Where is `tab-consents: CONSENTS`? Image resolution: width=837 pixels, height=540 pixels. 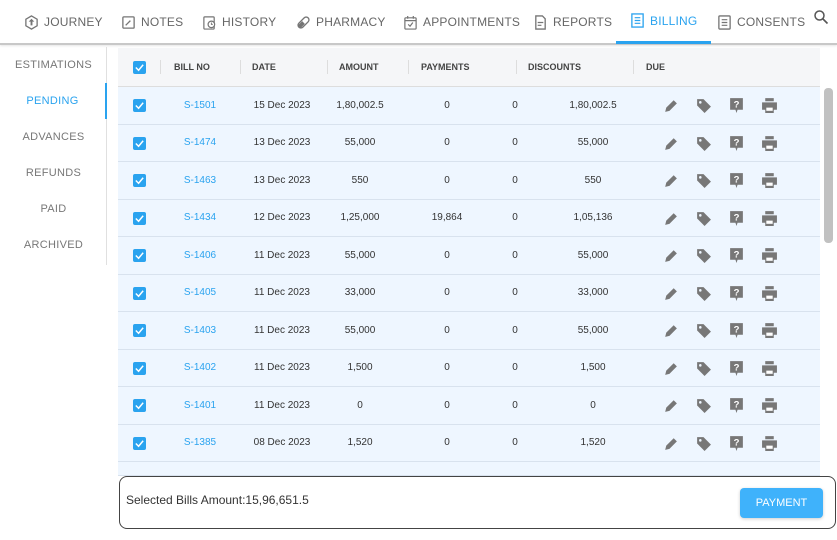 tab-consents: CONSENTS is located at coordinates (761, 22).